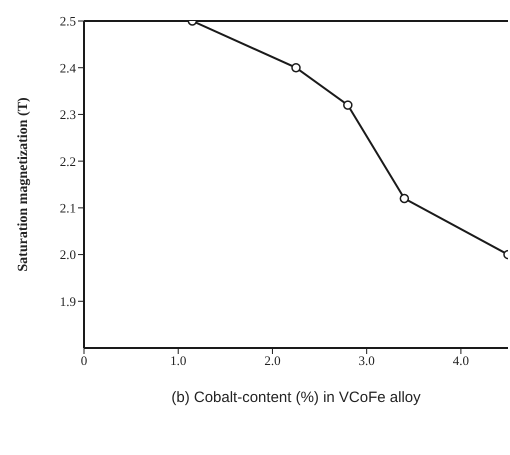 This screenshot has height=455, width=510. What do you see at coordinates (366, 360) in the screenshot?
I see `x-tick-label: 3.0` at bounding box center [366, 360].